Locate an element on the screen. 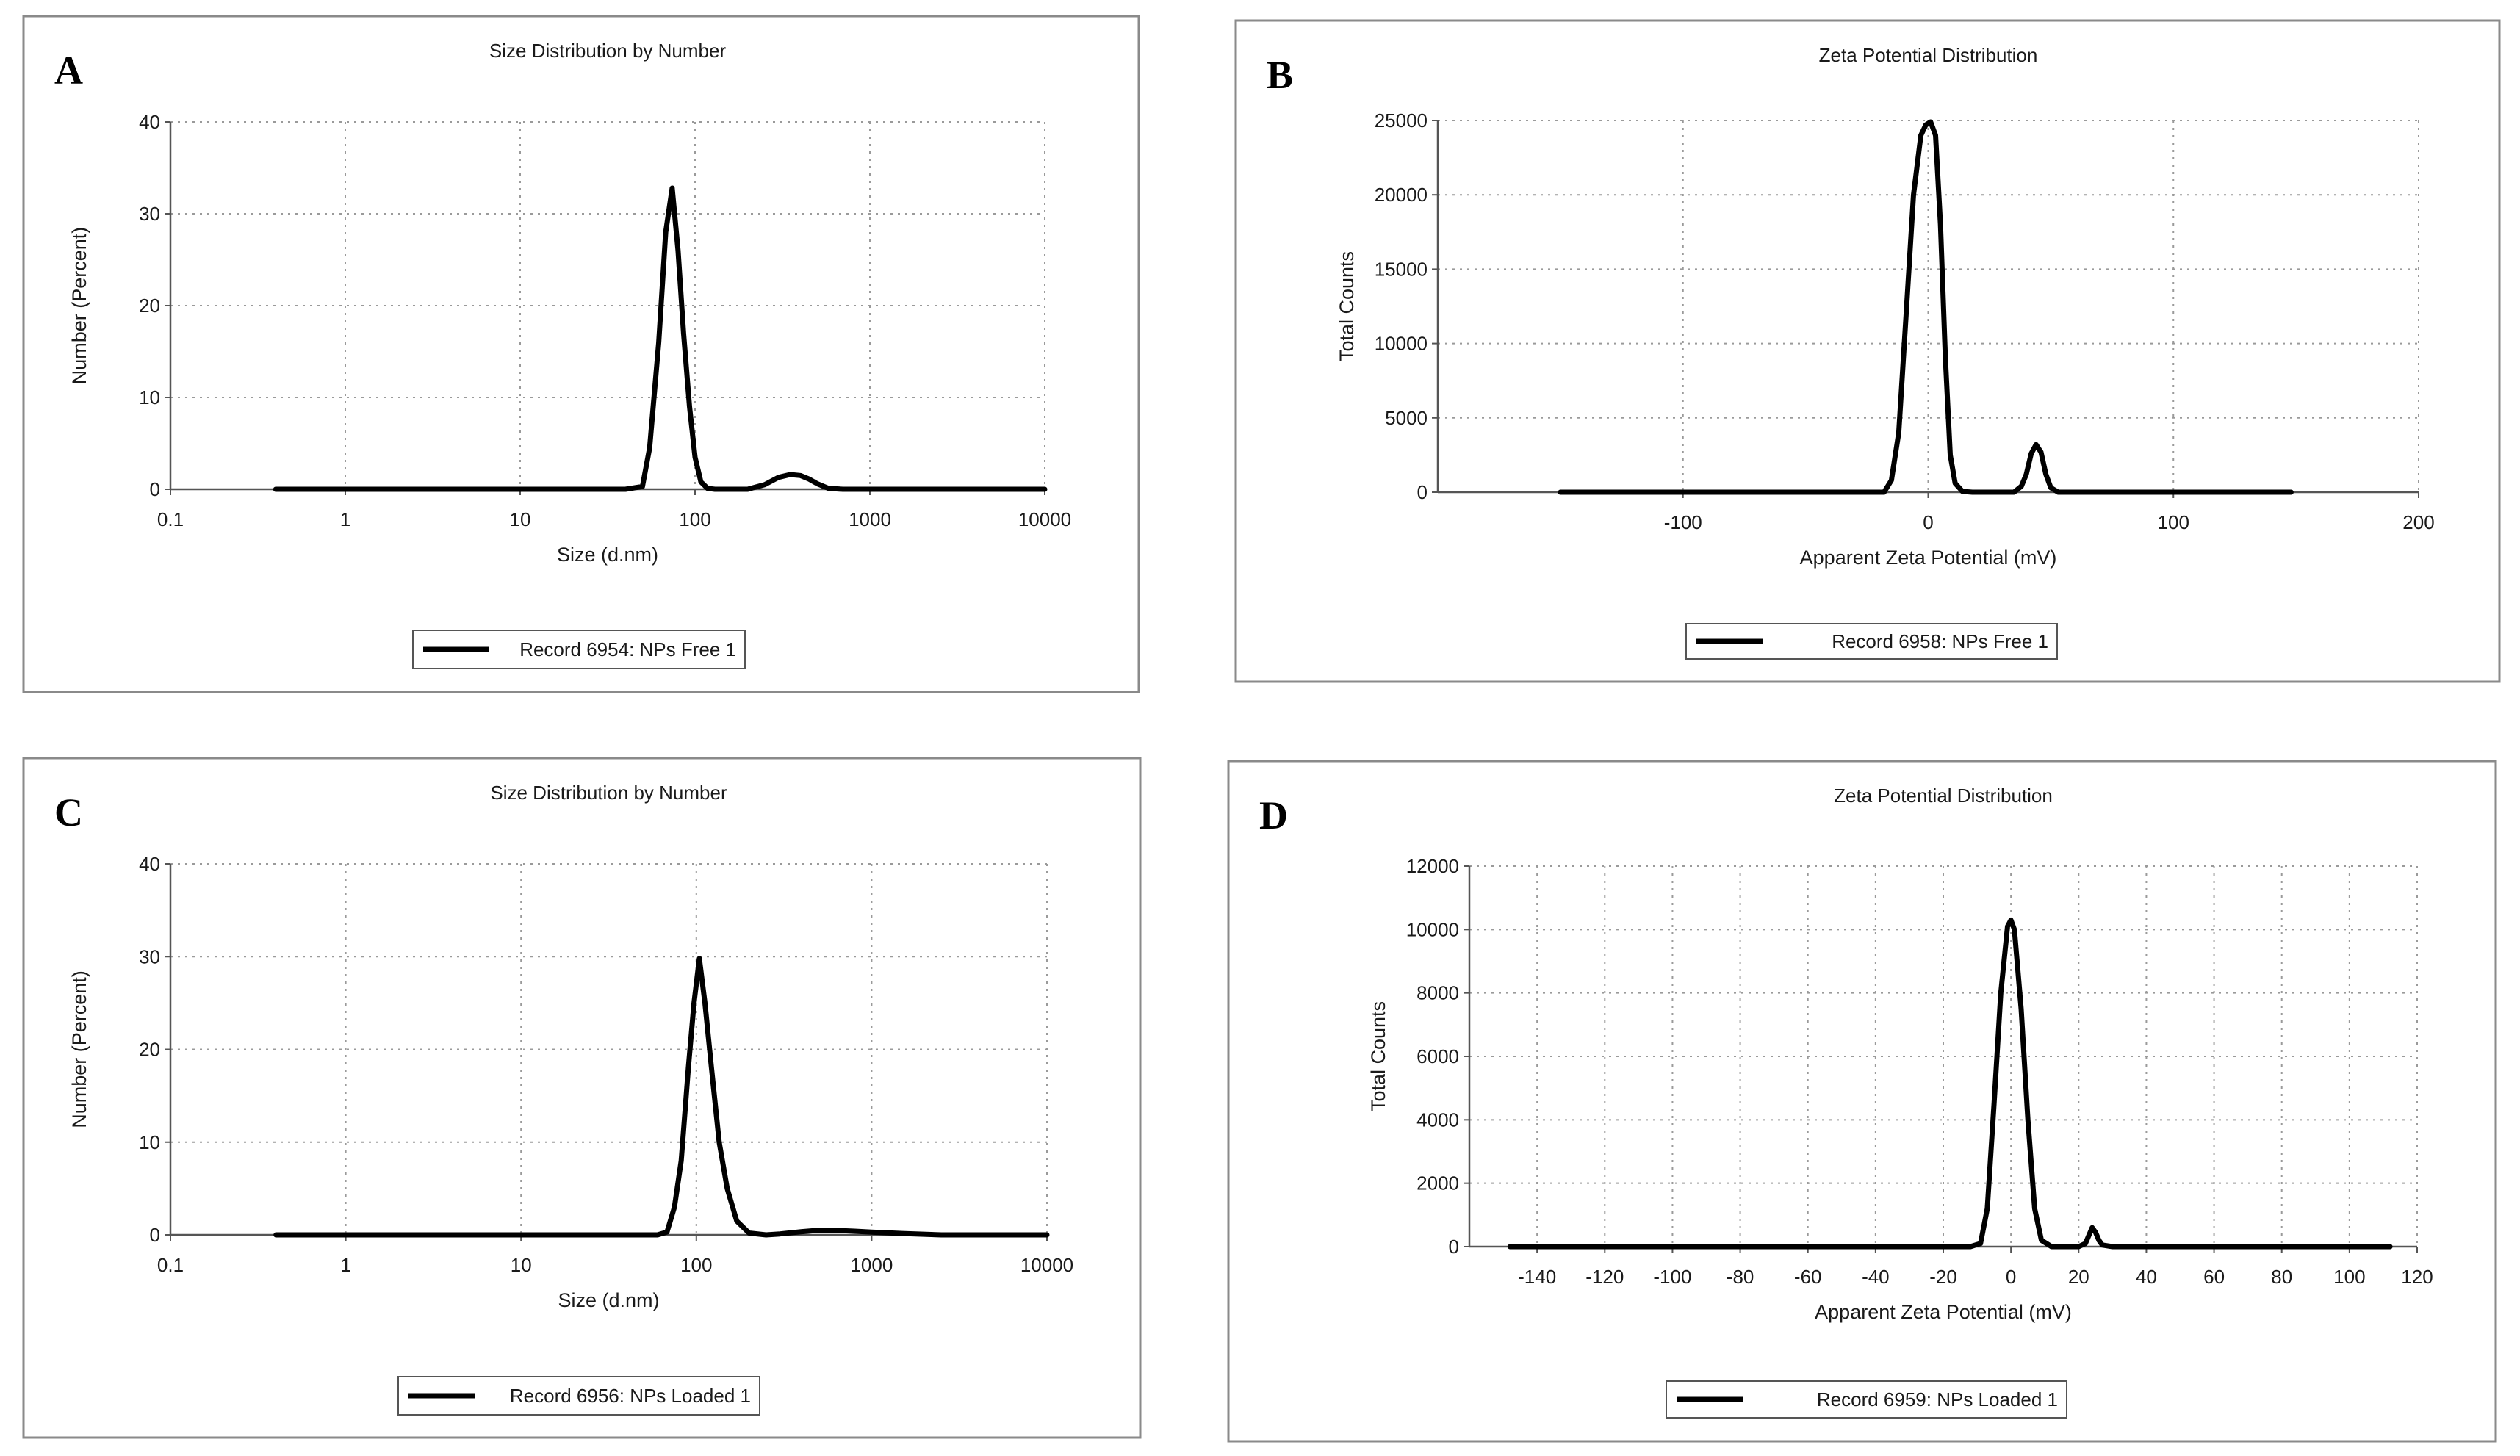 The image size is (2520, 1456). panel-b-x-tick-label: 100 is located at coordinates (2173, 522).